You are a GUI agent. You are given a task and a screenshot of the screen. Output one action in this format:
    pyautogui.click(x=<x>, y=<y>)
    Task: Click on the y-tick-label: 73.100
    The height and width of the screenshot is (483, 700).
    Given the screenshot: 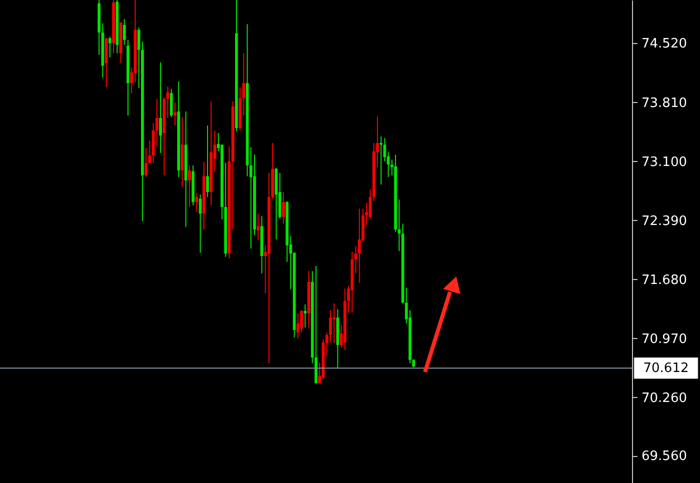 What is the action you would take?
    pyautogui.click(x=664, y=162)
    